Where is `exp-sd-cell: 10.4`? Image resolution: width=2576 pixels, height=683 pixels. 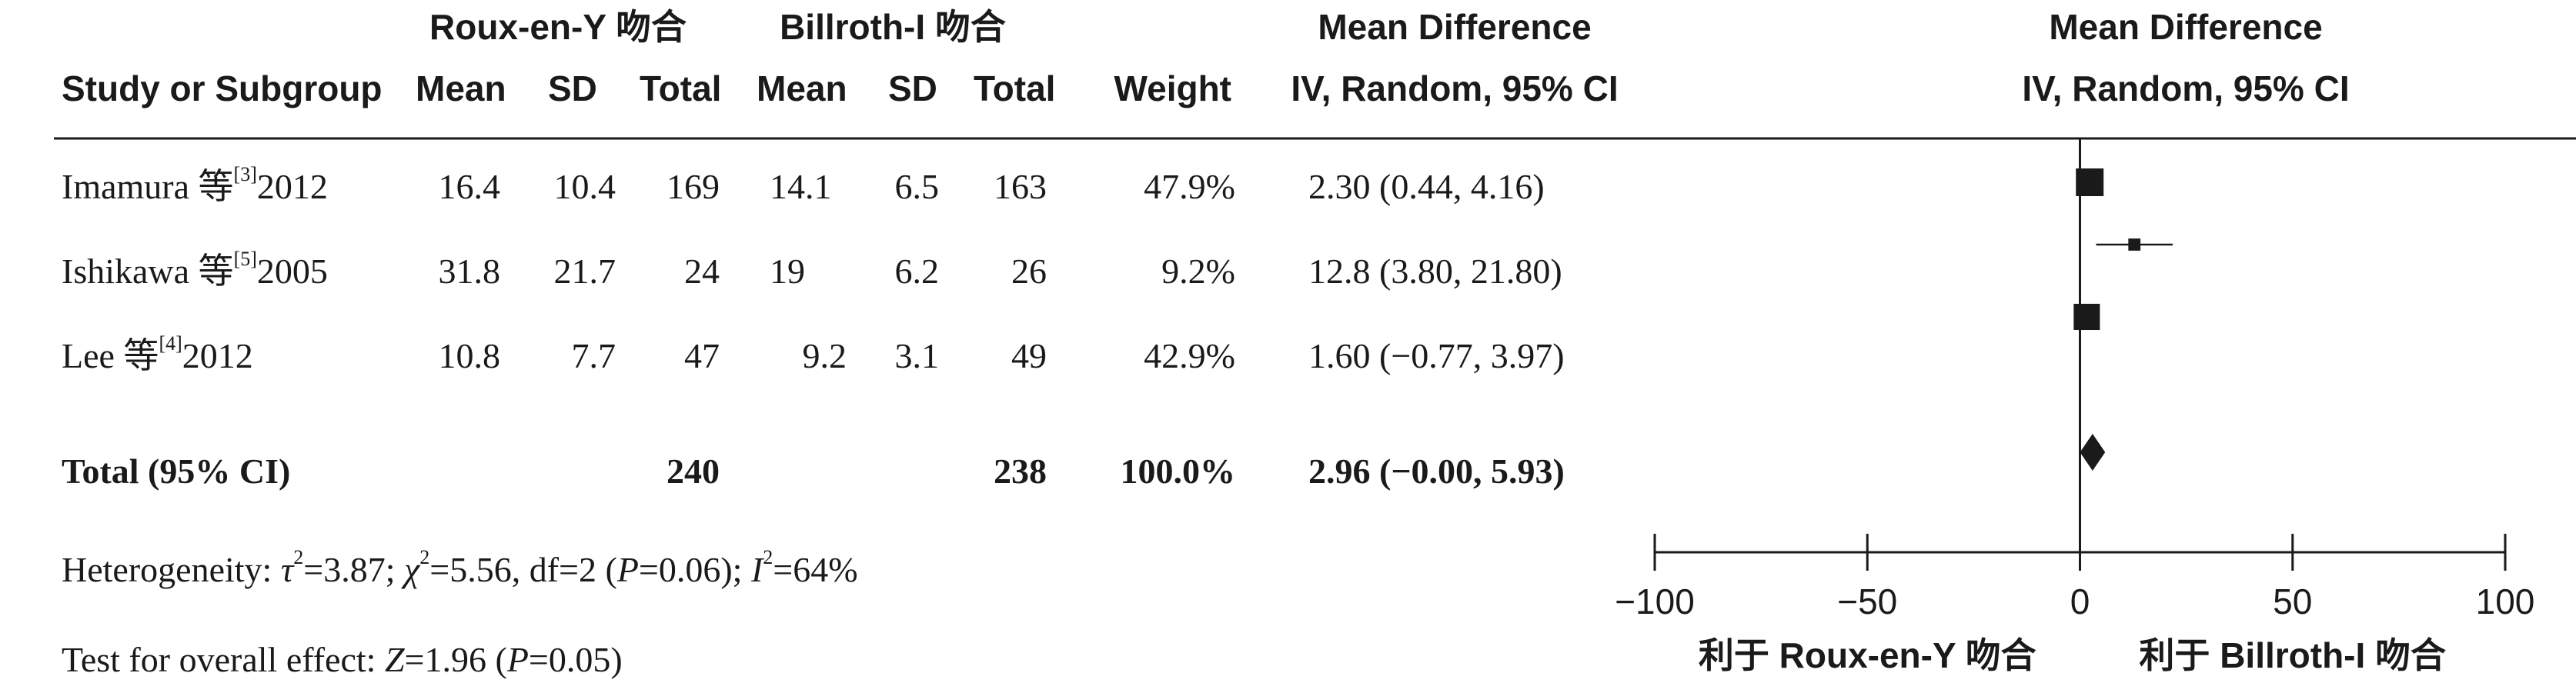 exp-sd-cell: 10.4 is located at coordinates (584, 186).